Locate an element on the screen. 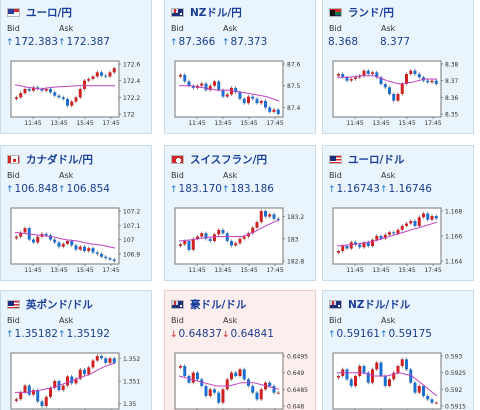  chart-area: 87.6 87.5 87.4 11:45 13:45 15:45 17:45 is located at coordinates (240, 92).